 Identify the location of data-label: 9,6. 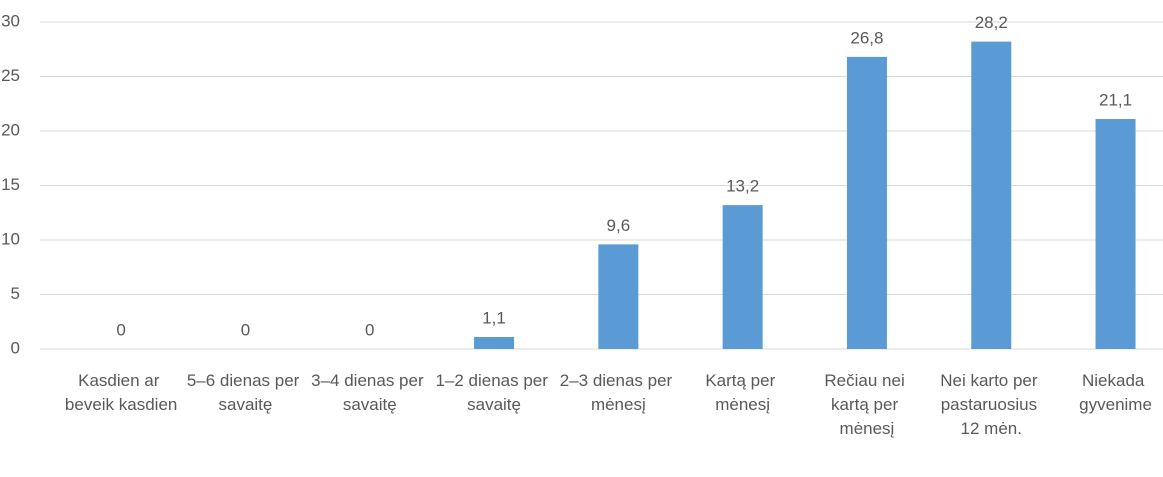
(619, 225).